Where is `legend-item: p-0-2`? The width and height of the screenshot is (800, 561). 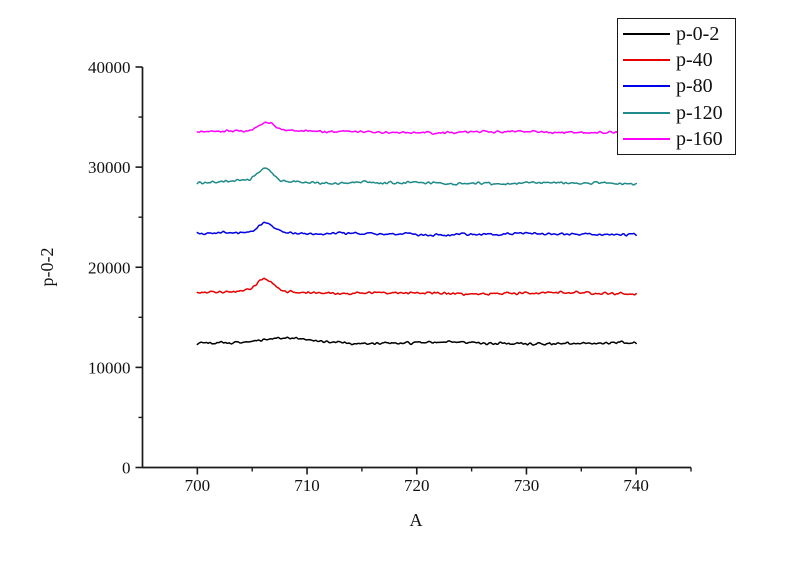 legend-item: p-0-2 is located at coordinates (676, 34).